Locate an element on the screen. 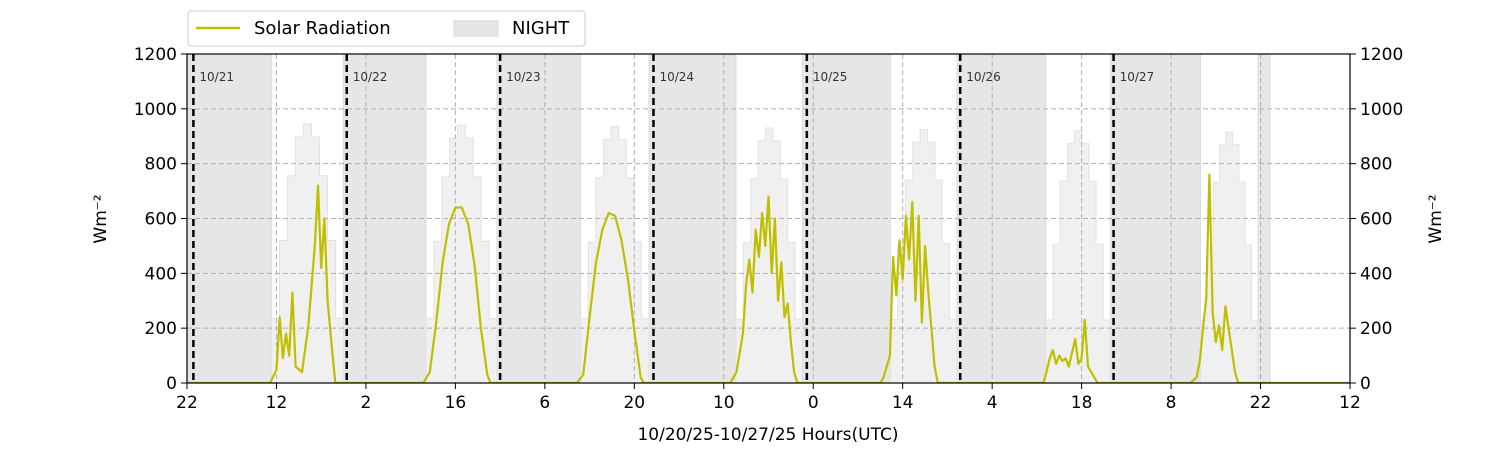  y-axis-left: 0 200 400 600 800 1000 1200 is located at coordinates (160, 219).